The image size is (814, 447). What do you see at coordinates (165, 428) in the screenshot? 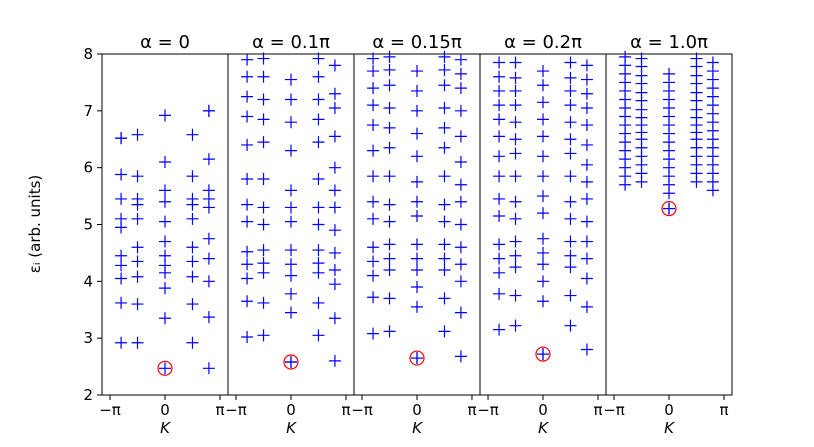
I see `x-axis-label: K` at bounding box center [165, 428].